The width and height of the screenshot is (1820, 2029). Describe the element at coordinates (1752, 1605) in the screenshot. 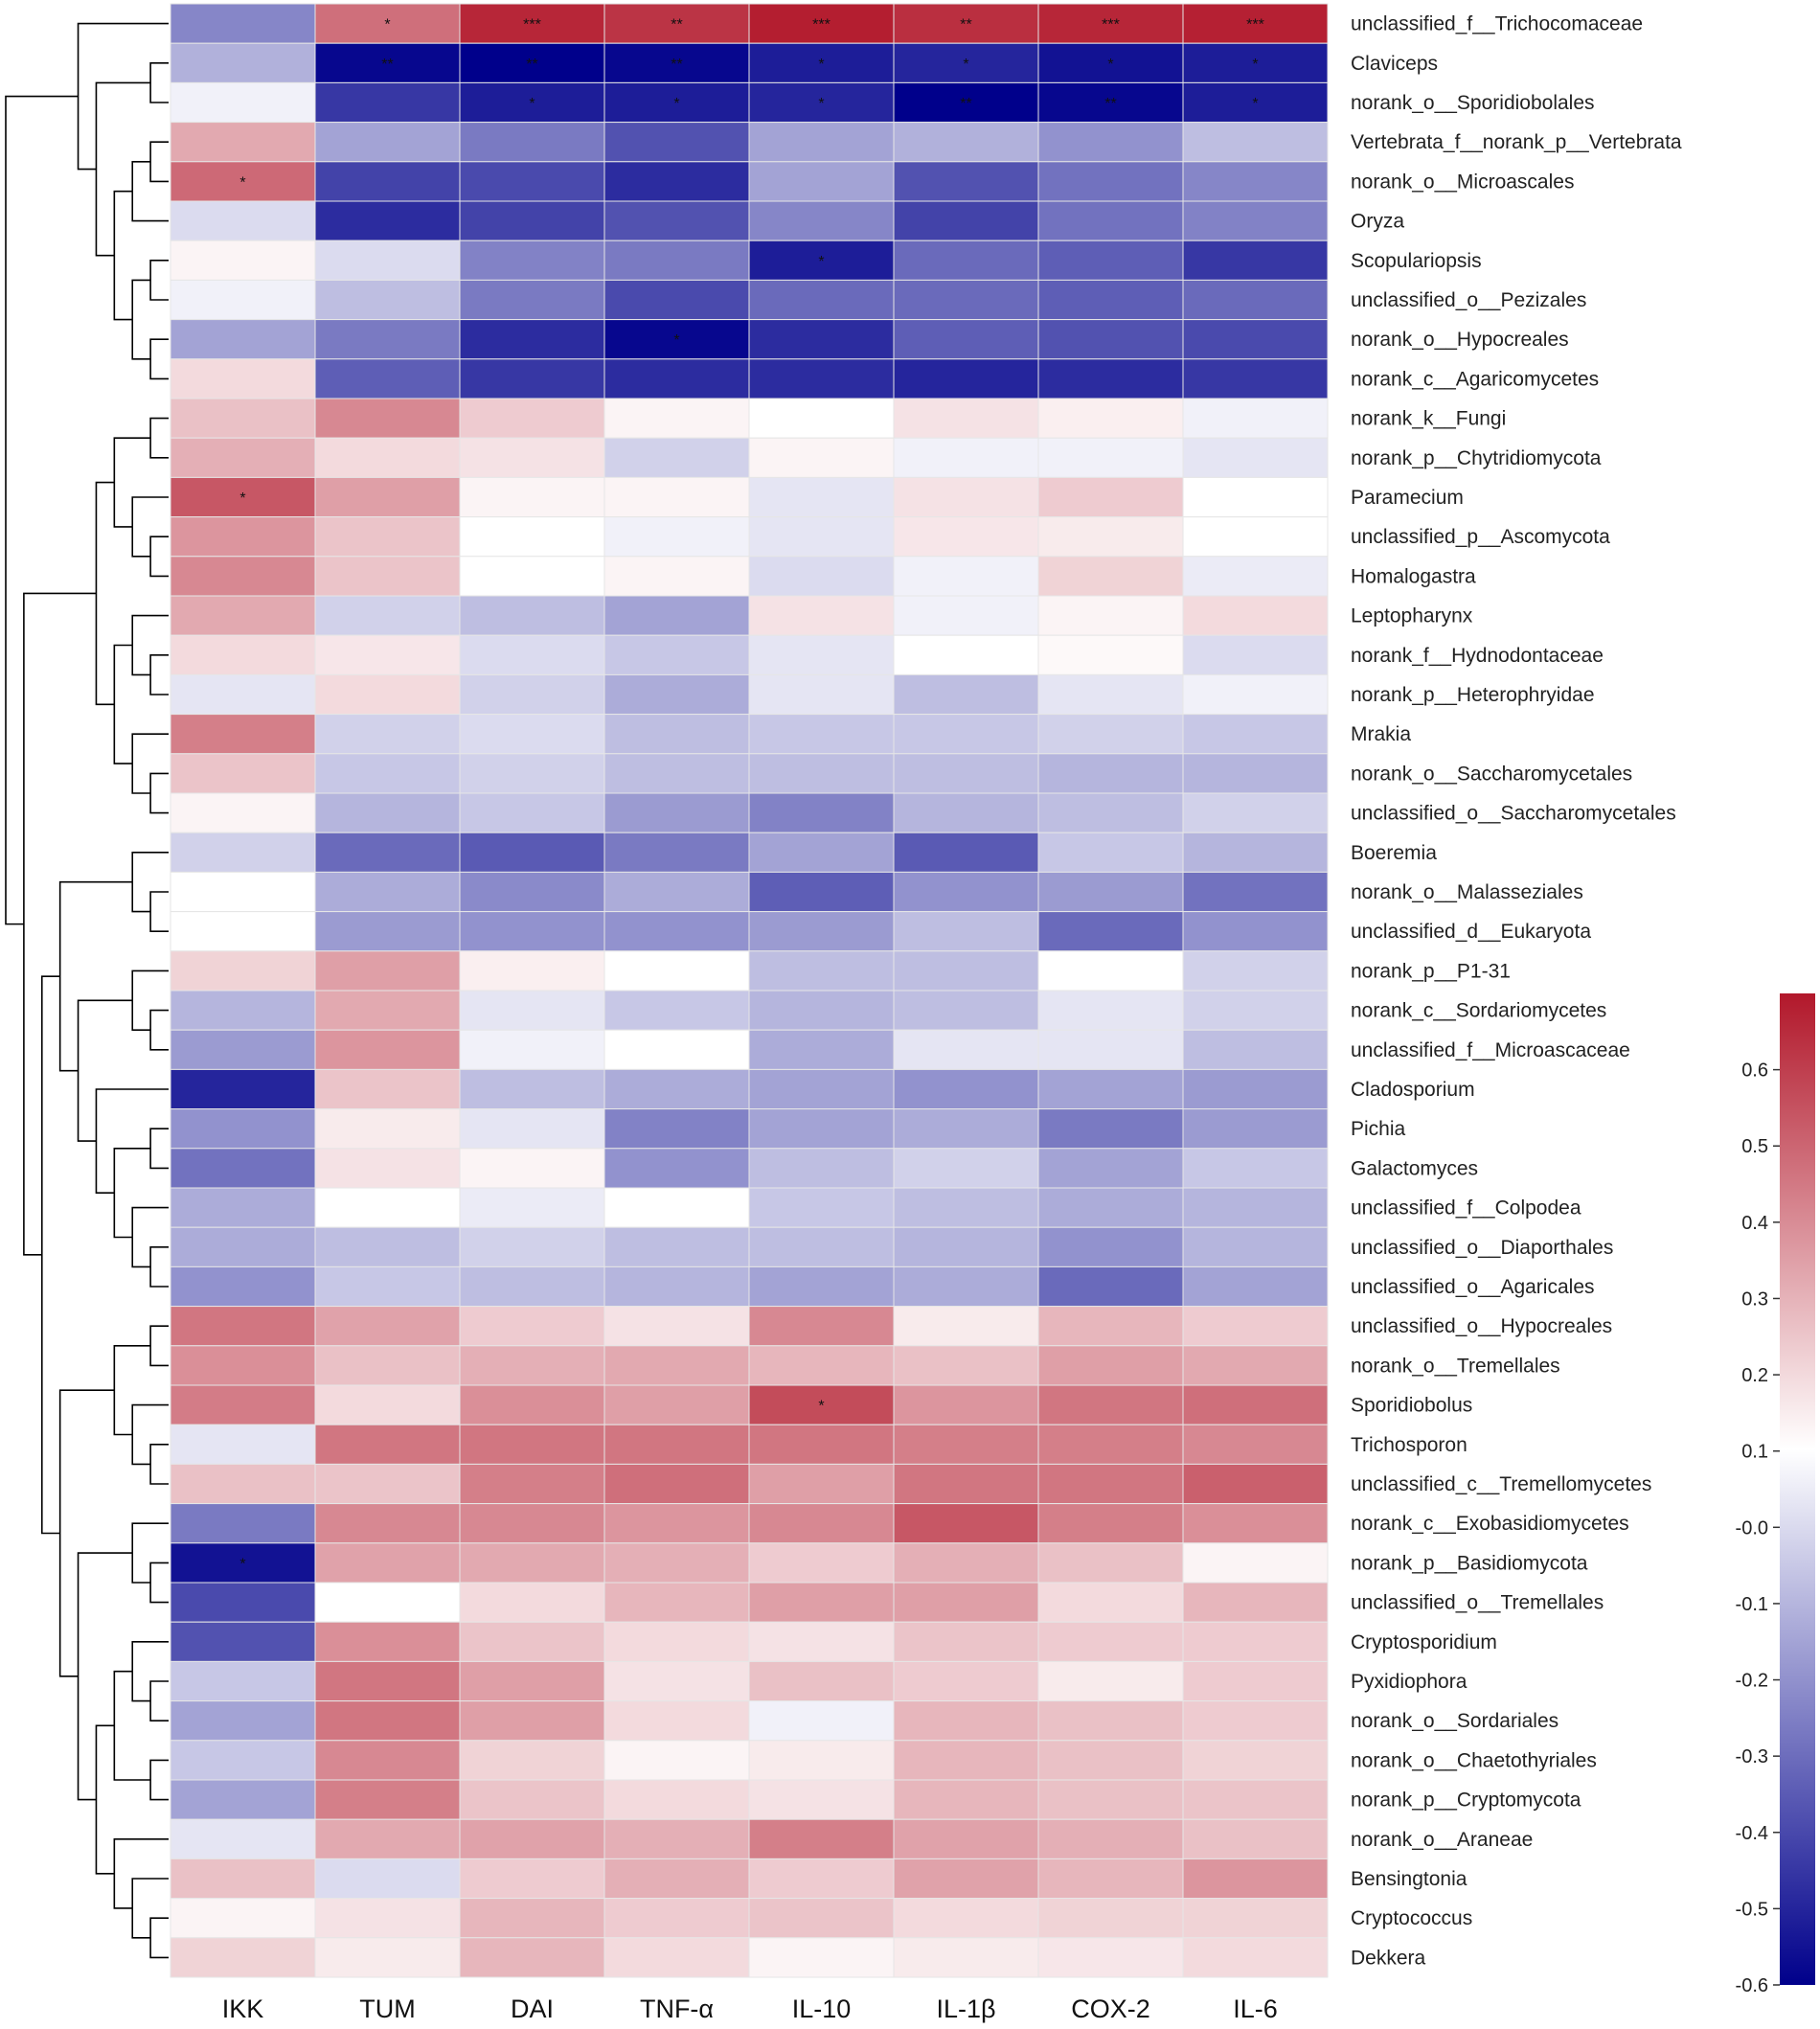

I see `colorbar-tick-label: -0.1` at that location.